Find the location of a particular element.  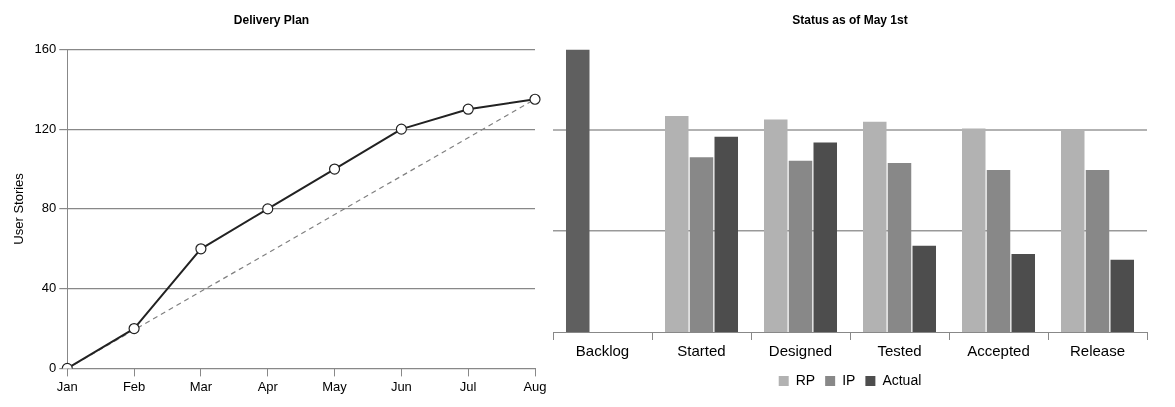

y-tick-label: 120 is located at coordinates (45, 128).